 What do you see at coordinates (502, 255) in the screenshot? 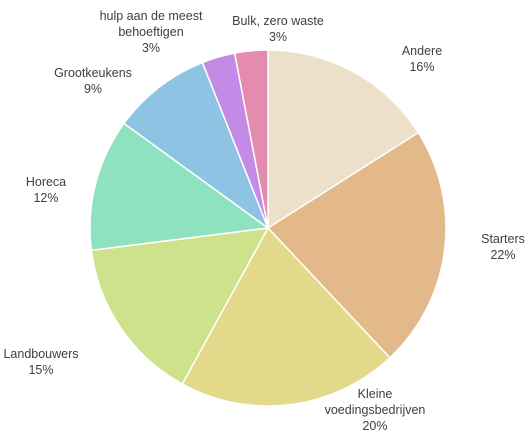
I see `slice-percentage: 22%` at bounding box center [502, 255].